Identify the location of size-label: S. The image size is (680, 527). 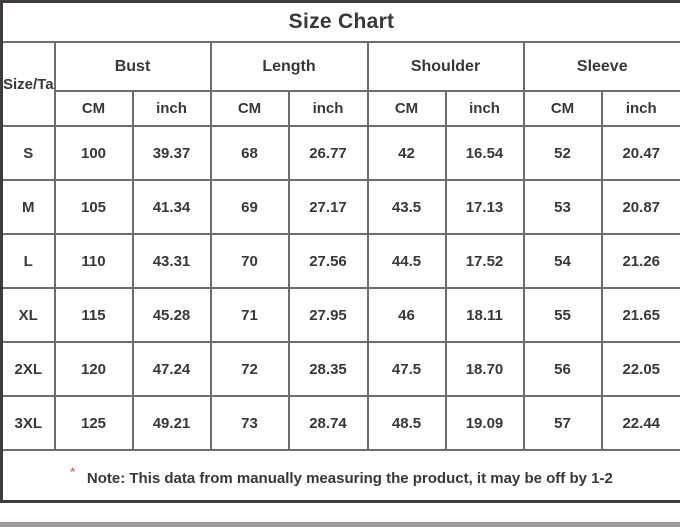
(28, 153).